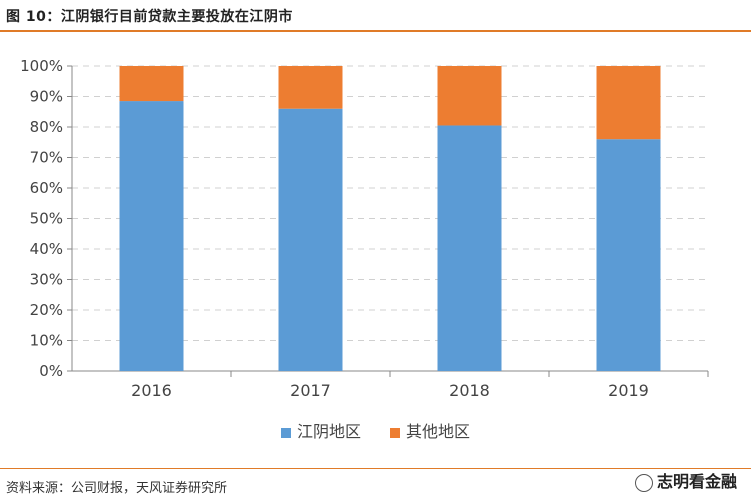  Describe the element at coordinates (46, 280) in the screenshot. I see `y-tick-label: 30%` at that location.